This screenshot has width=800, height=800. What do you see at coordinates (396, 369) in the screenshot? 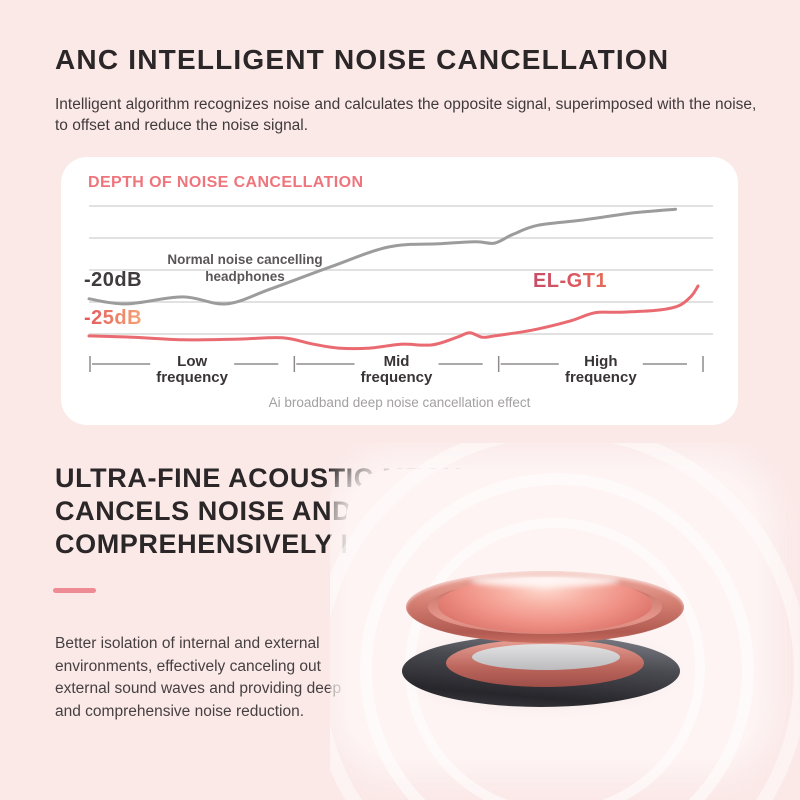
I see `axis-label-mid: Mid frequency` at bounding box center [396, 369].